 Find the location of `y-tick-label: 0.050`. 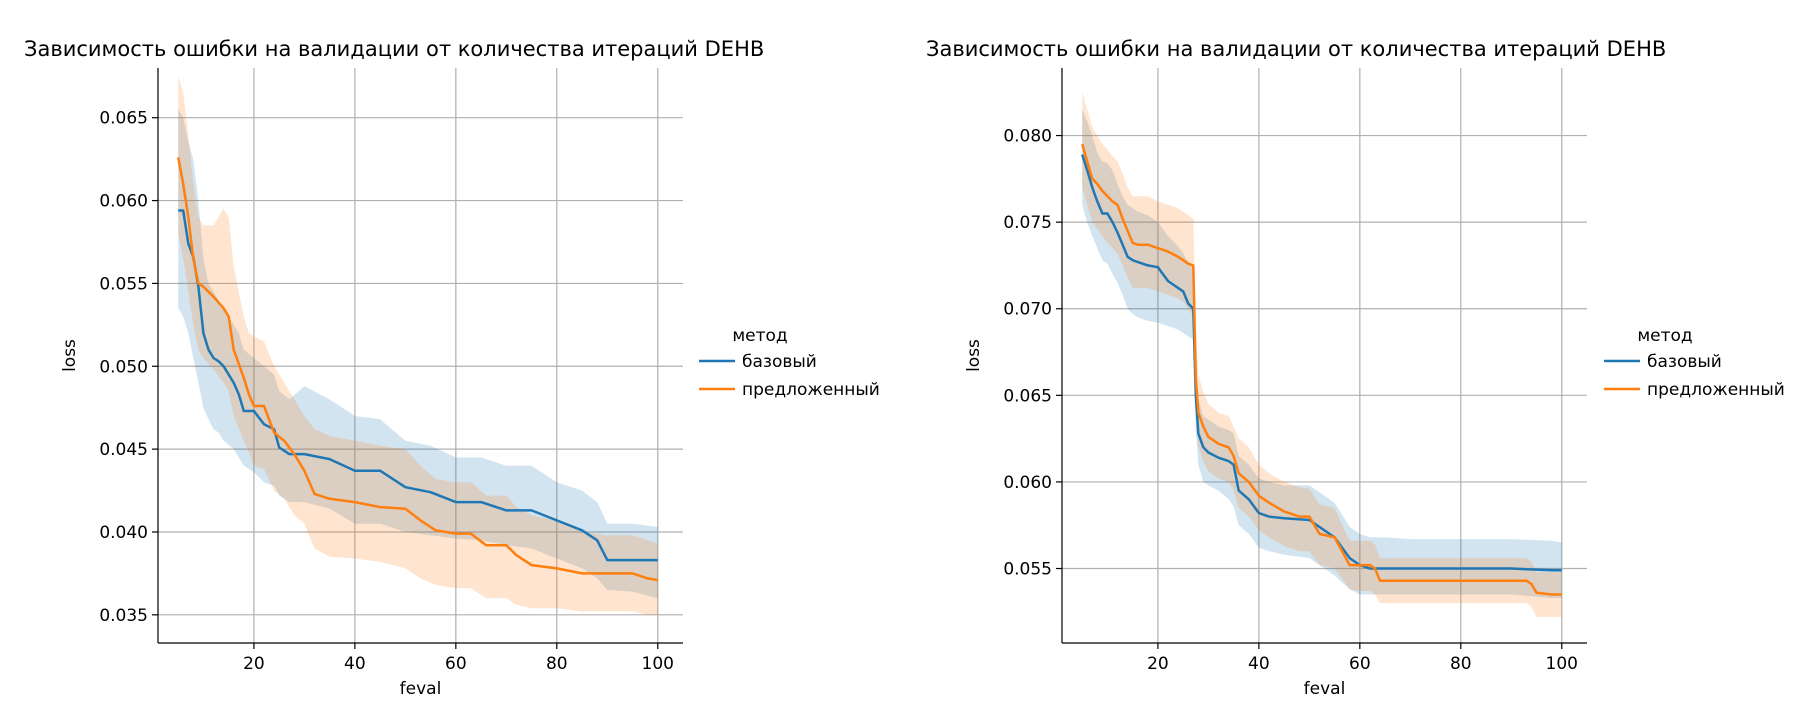

y-tick-label: 0.050 is located at coordinates (123, 367).